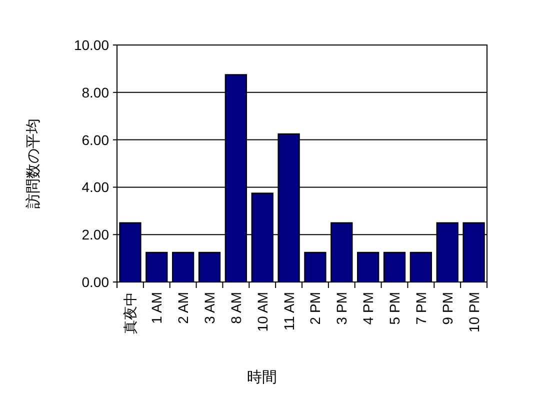 The image size is (548, 398). What do you see at coordinates (92, 45) in the screenshot?
I see `y-tick-label: 10.00` at bounding box center [92, 45].